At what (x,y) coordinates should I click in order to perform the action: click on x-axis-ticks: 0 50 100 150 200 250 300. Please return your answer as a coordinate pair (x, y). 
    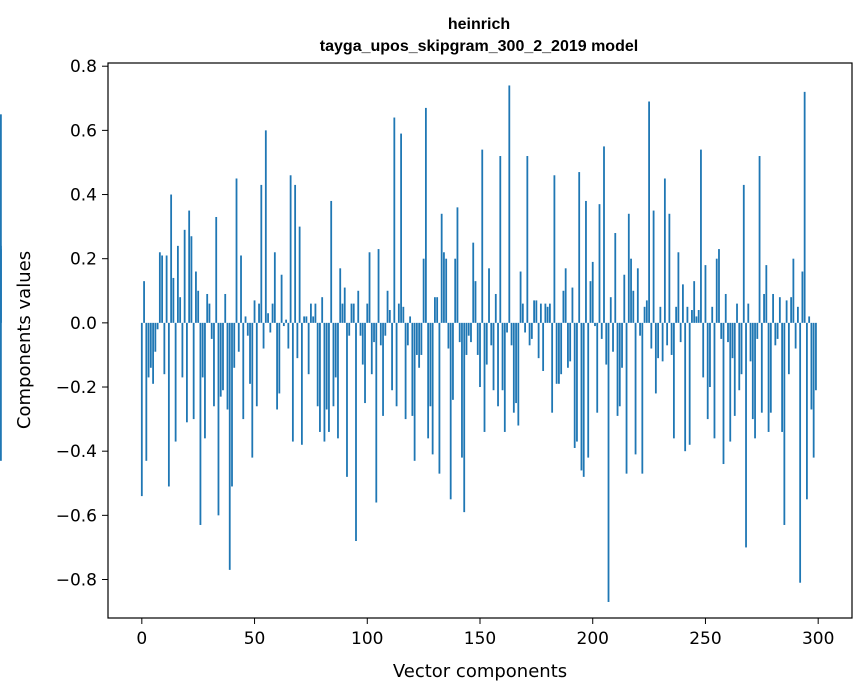
    Looking at the image, I should click on (485, 633).